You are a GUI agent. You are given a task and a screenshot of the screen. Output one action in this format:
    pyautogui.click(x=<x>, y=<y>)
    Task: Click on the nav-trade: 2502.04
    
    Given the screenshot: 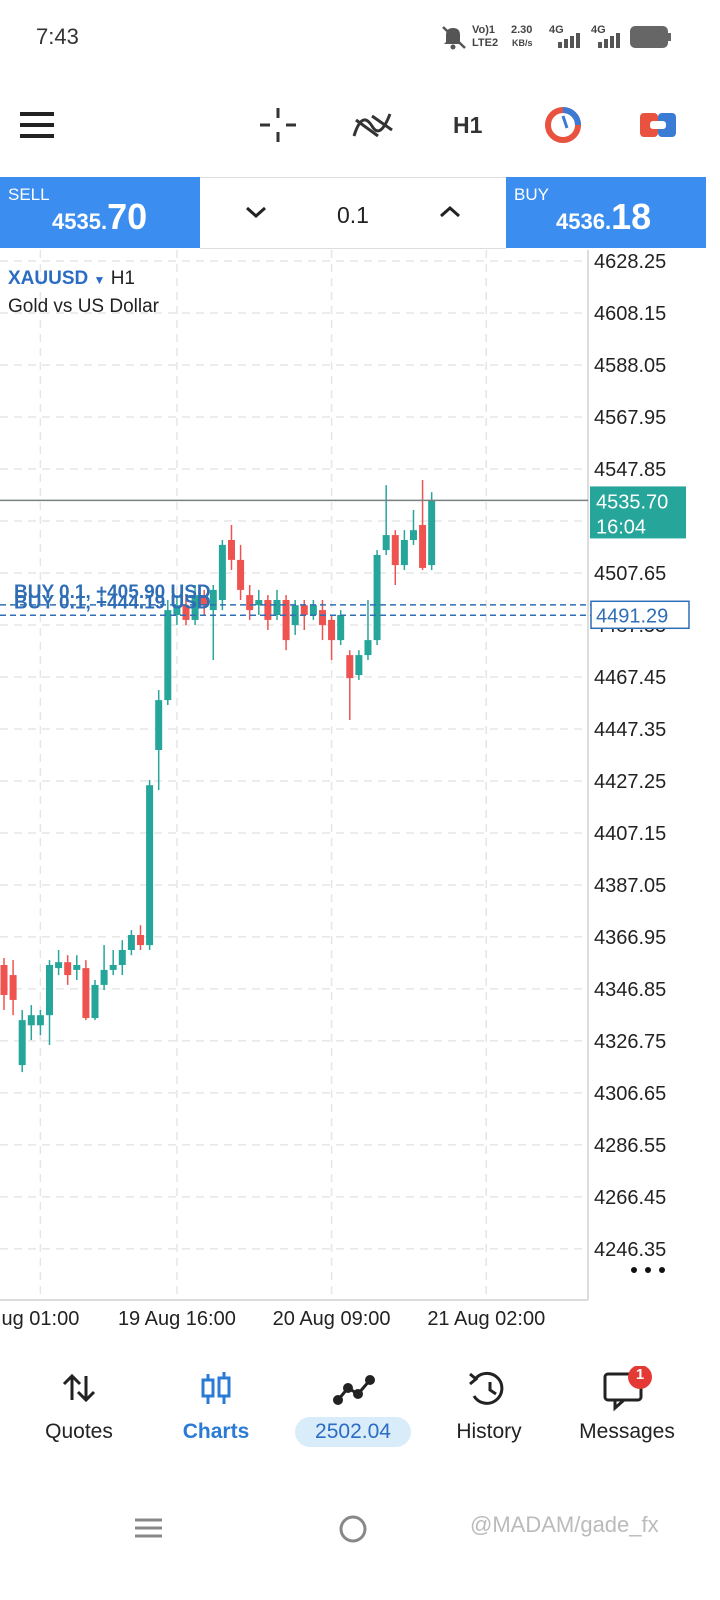 What is the action you would take?
    pyautogui.click(x=353, y=1432)
    